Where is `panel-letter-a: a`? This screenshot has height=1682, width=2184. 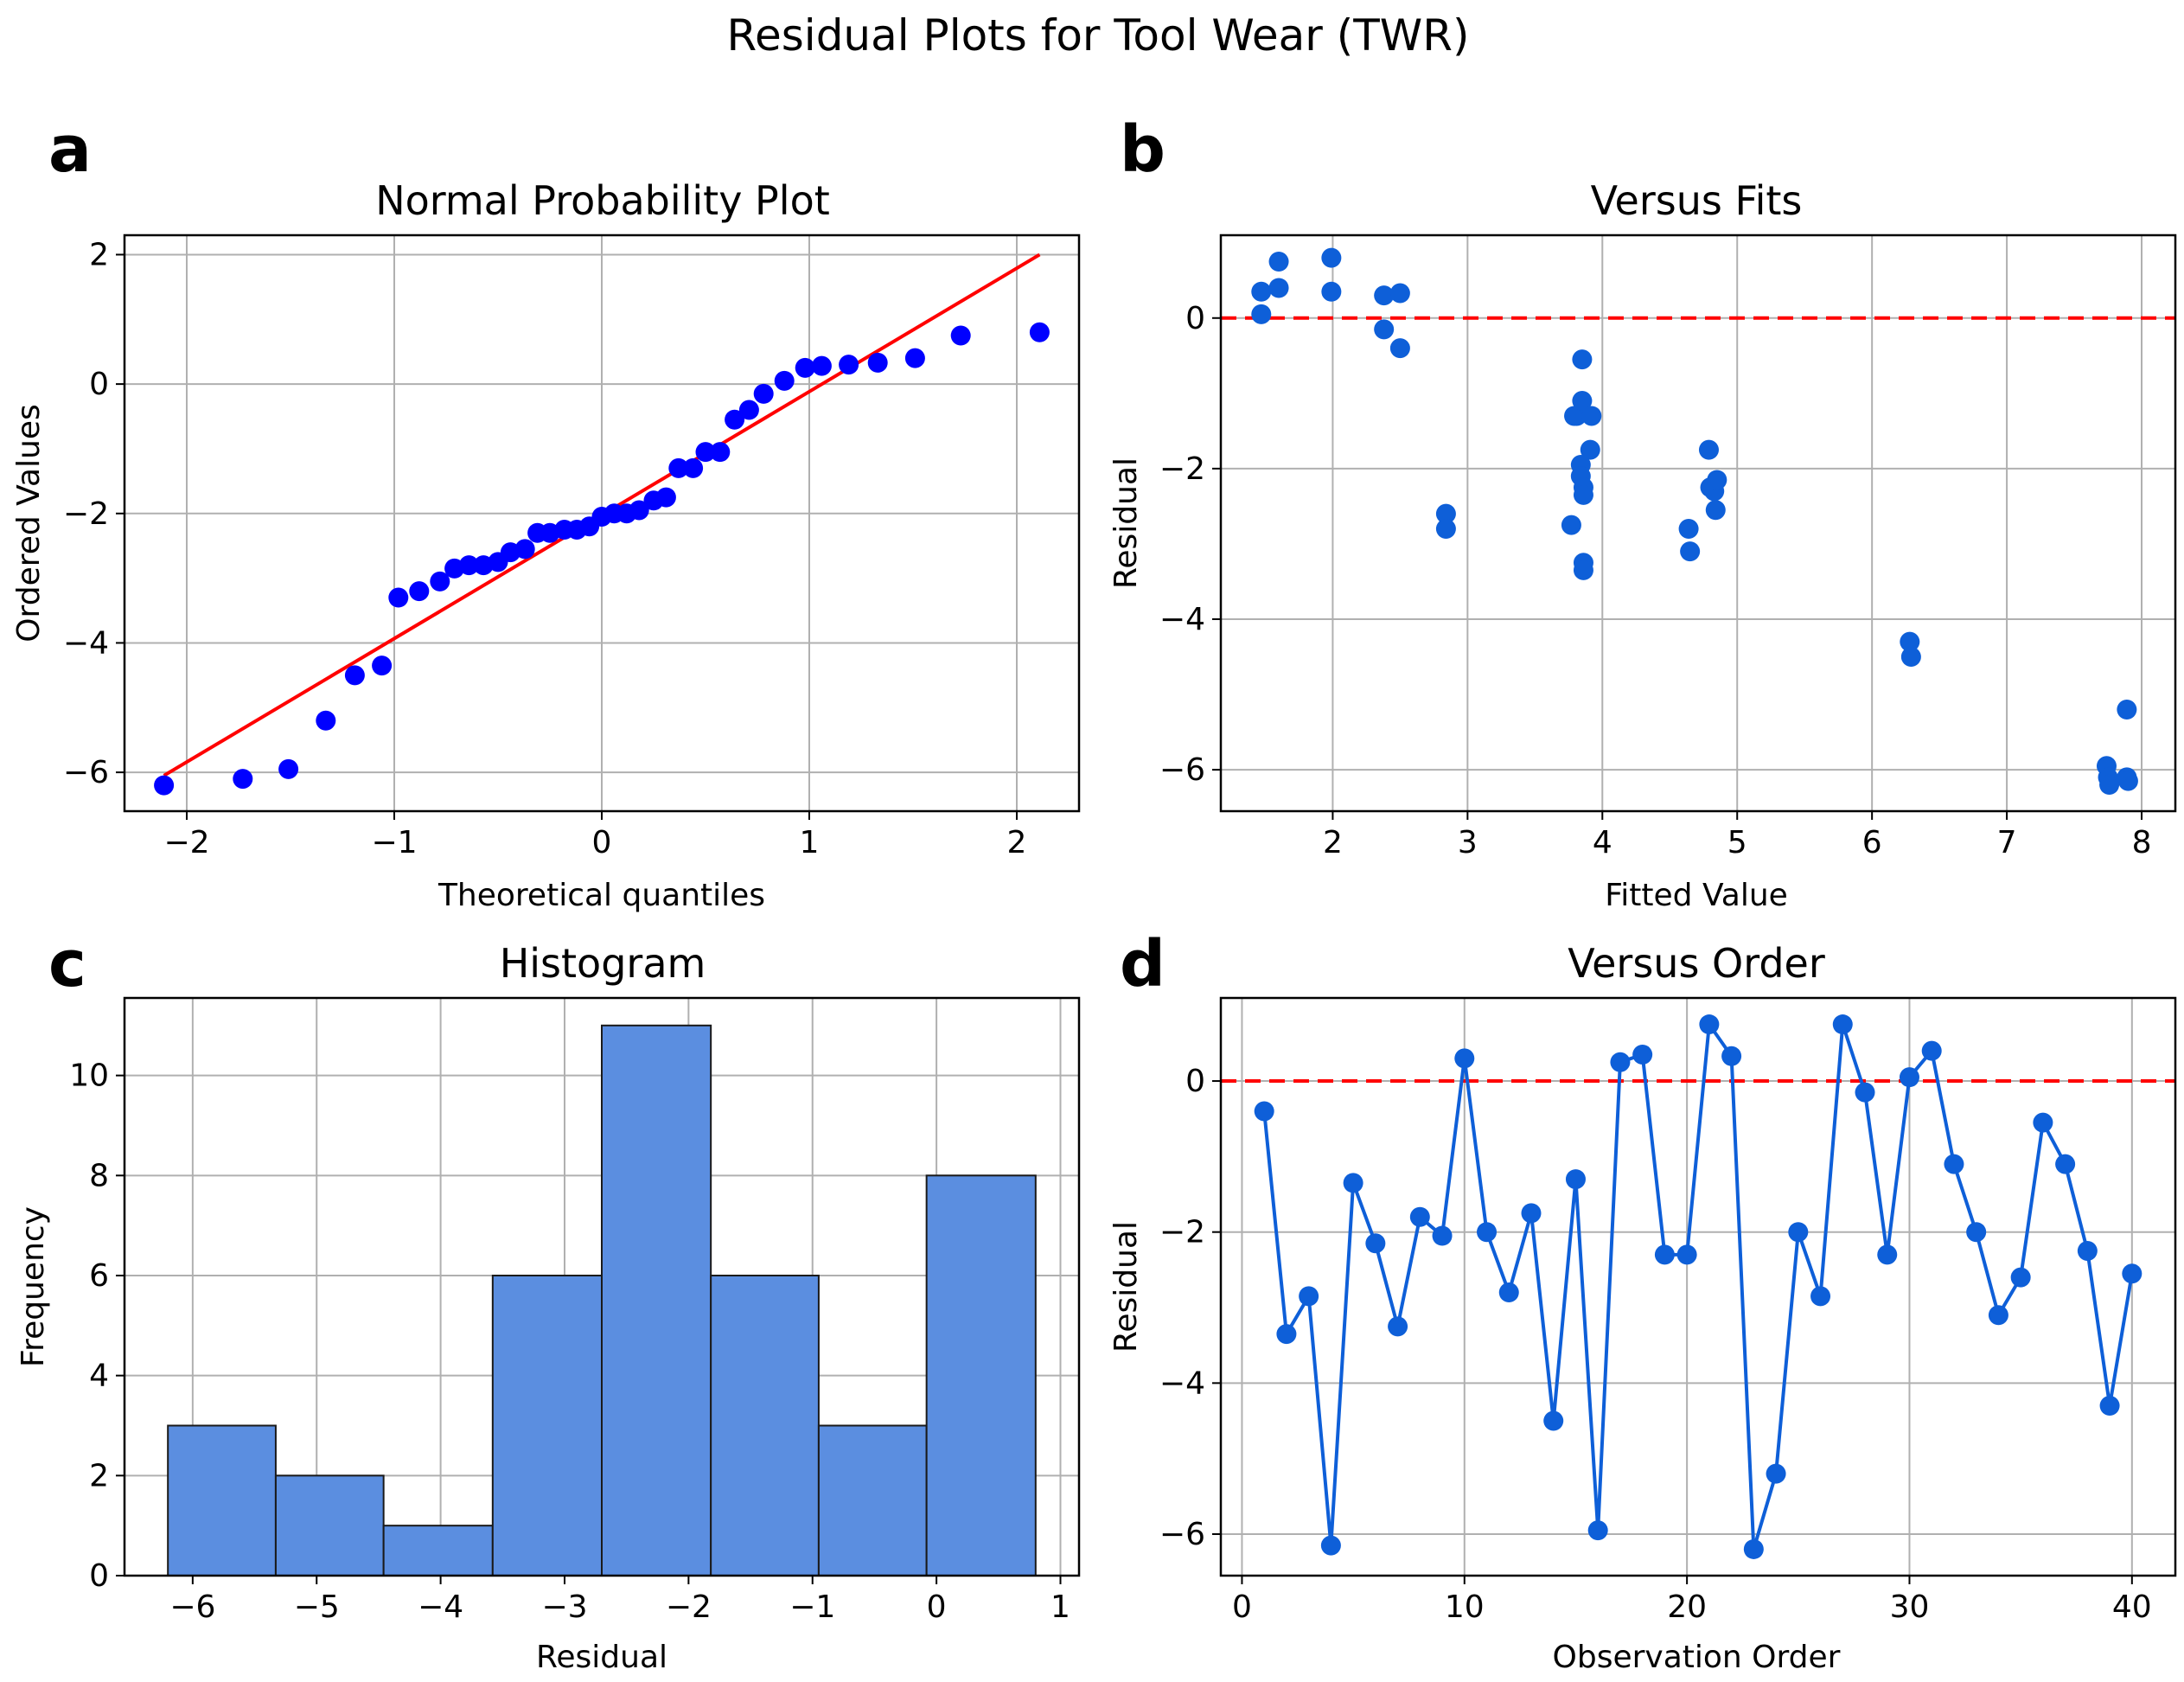 panel-letter-a: a is located at coordinates (70, 149).